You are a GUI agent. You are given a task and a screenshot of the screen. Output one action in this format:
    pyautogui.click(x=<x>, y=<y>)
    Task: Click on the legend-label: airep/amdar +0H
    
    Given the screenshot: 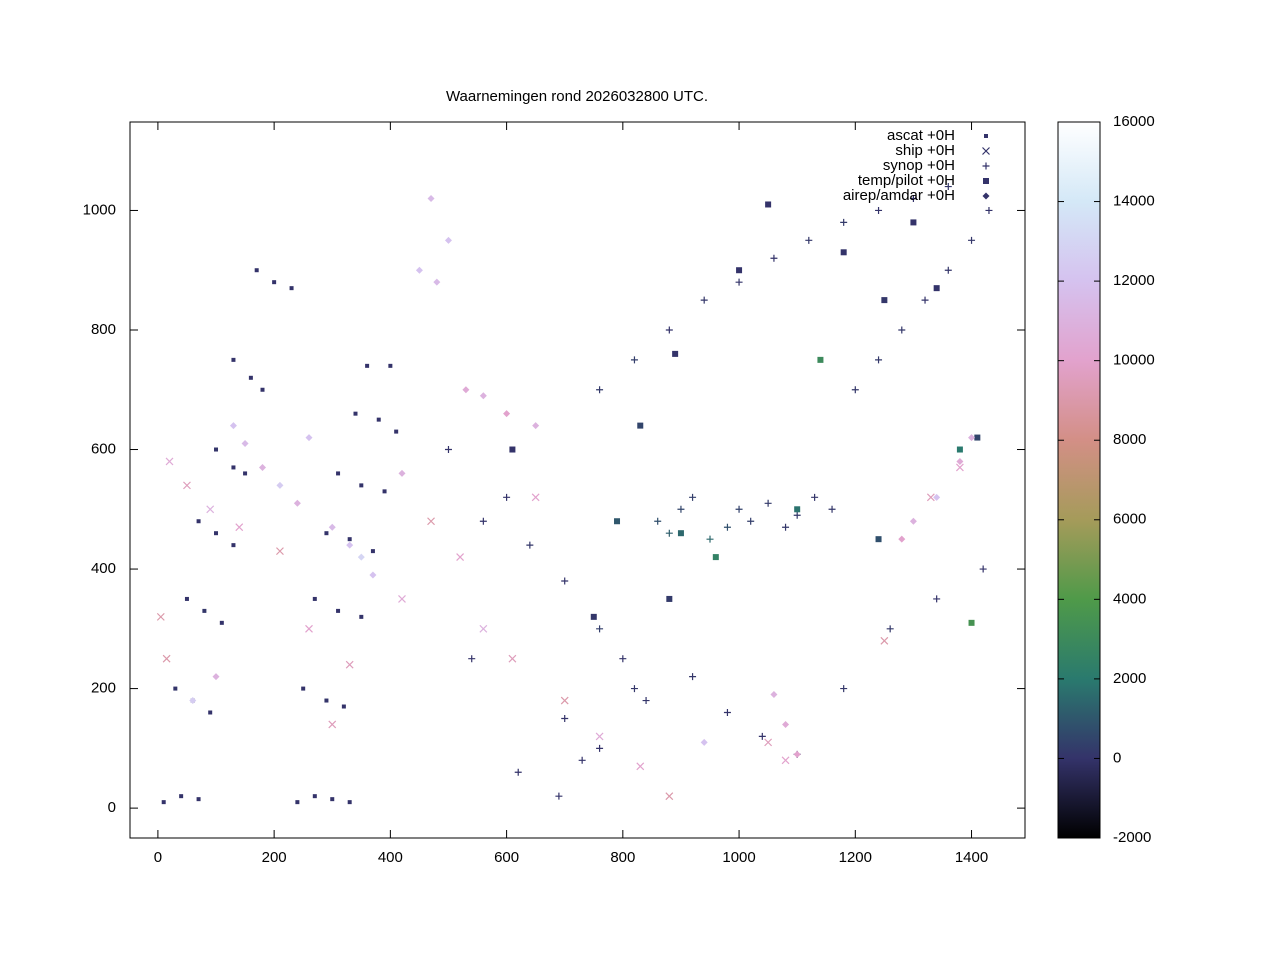 What is the action you would take?
    pyautogui.click(x=899, y=195)
    